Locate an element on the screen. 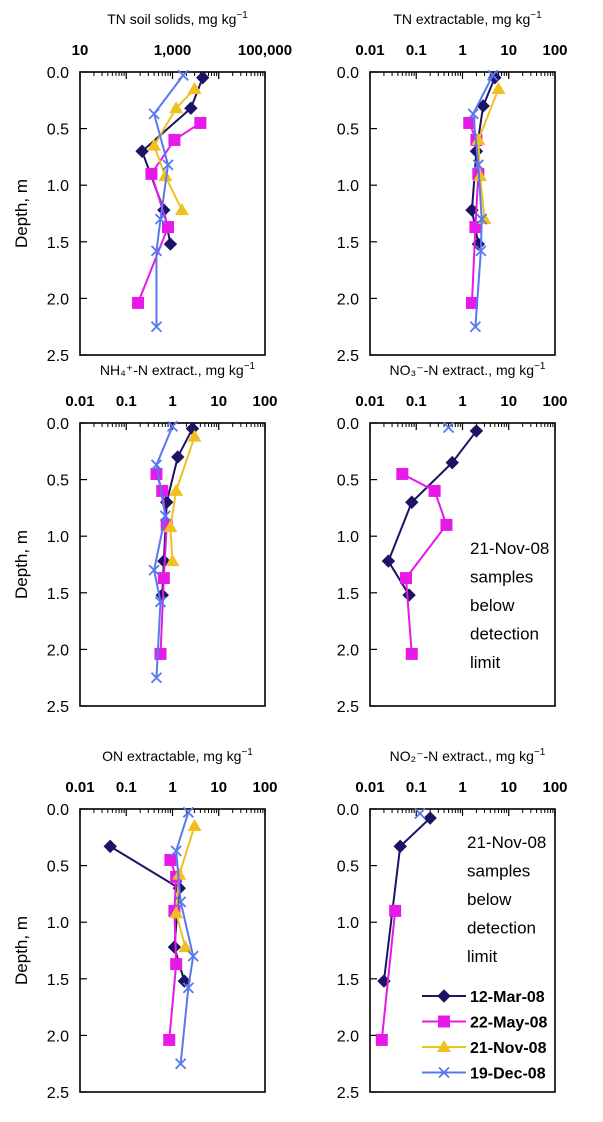 The image size is (603, 1122). chart-title: NH₄⁺-N extract., mg kg−1 is located at coordinates (178, 369).